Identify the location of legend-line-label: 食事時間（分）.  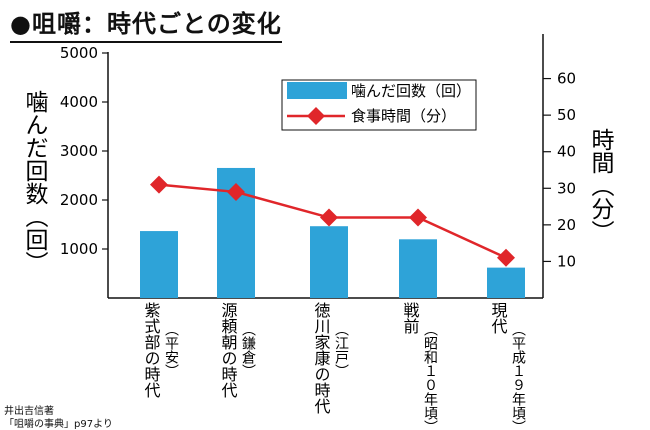
(403, 116).